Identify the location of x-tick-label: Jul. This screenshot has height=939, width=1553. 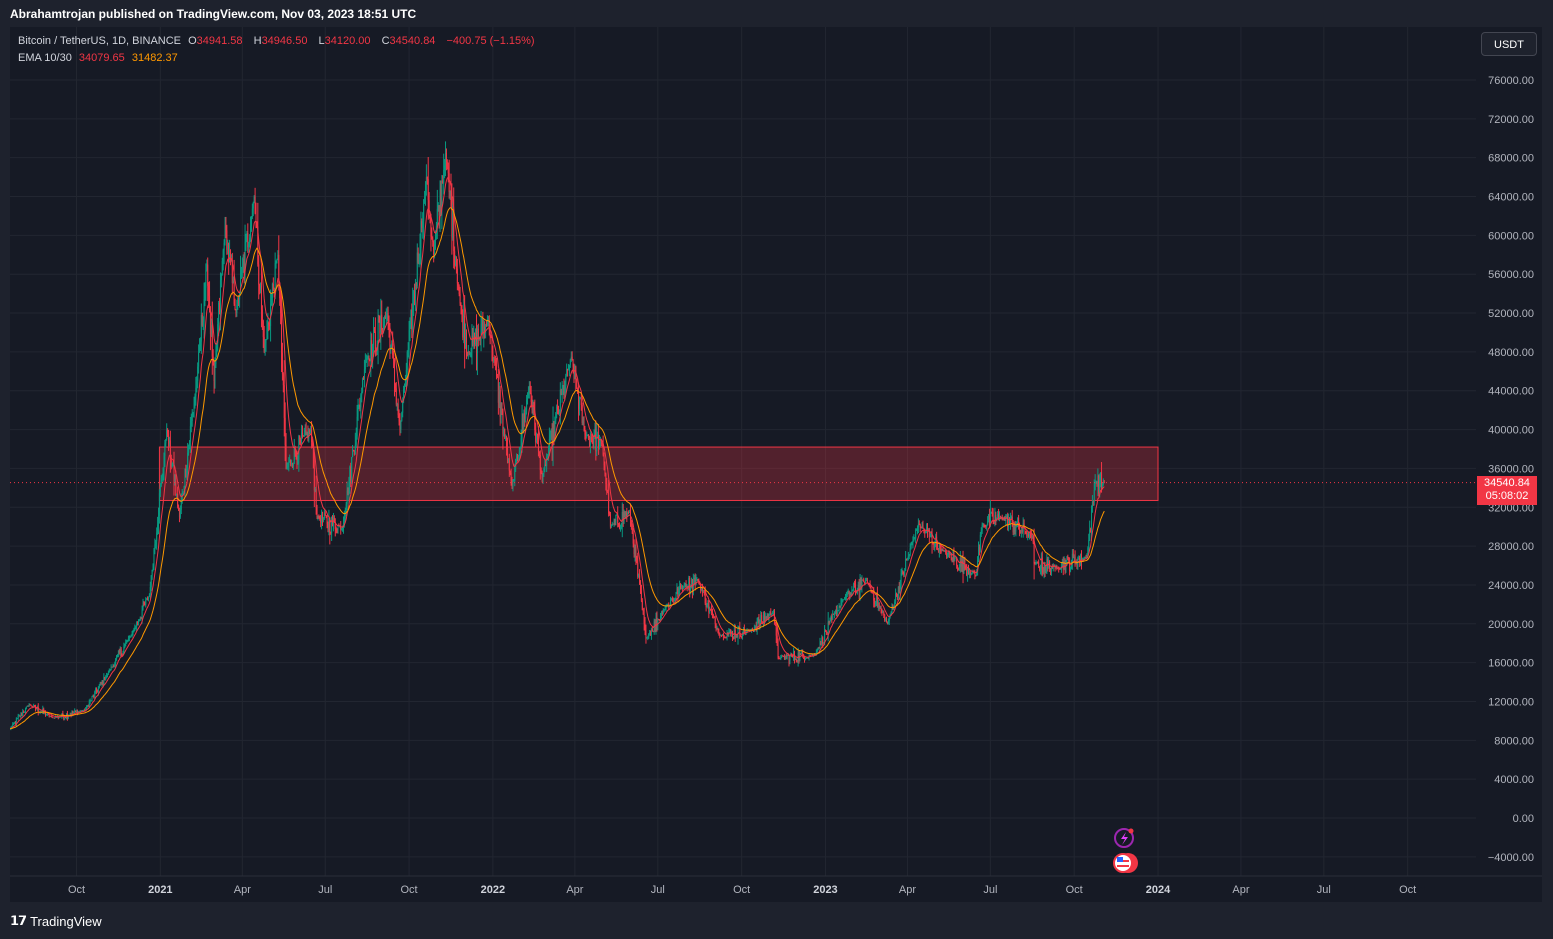
(325, 890).